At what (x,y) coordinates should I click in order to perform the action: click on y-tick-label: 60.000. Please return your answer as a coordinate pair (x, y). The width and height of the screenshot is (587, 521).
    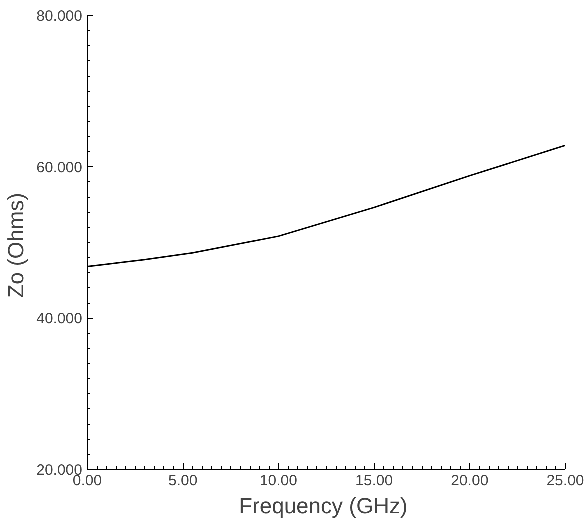
    Looking at the image, I should click on (59, 167).